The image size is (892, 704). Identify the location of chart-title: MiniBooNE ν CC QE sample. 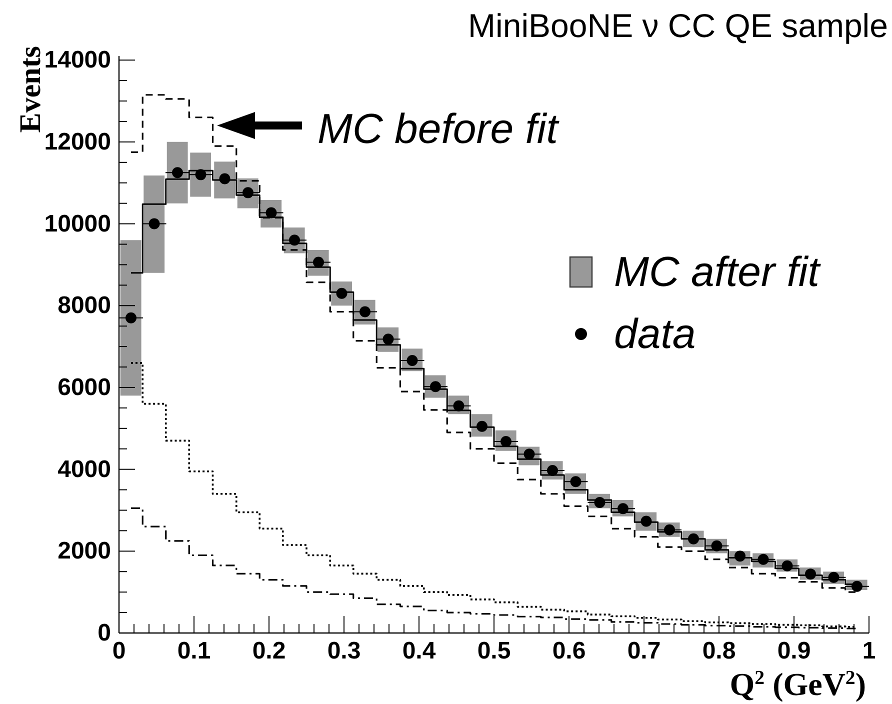
(678, 25).